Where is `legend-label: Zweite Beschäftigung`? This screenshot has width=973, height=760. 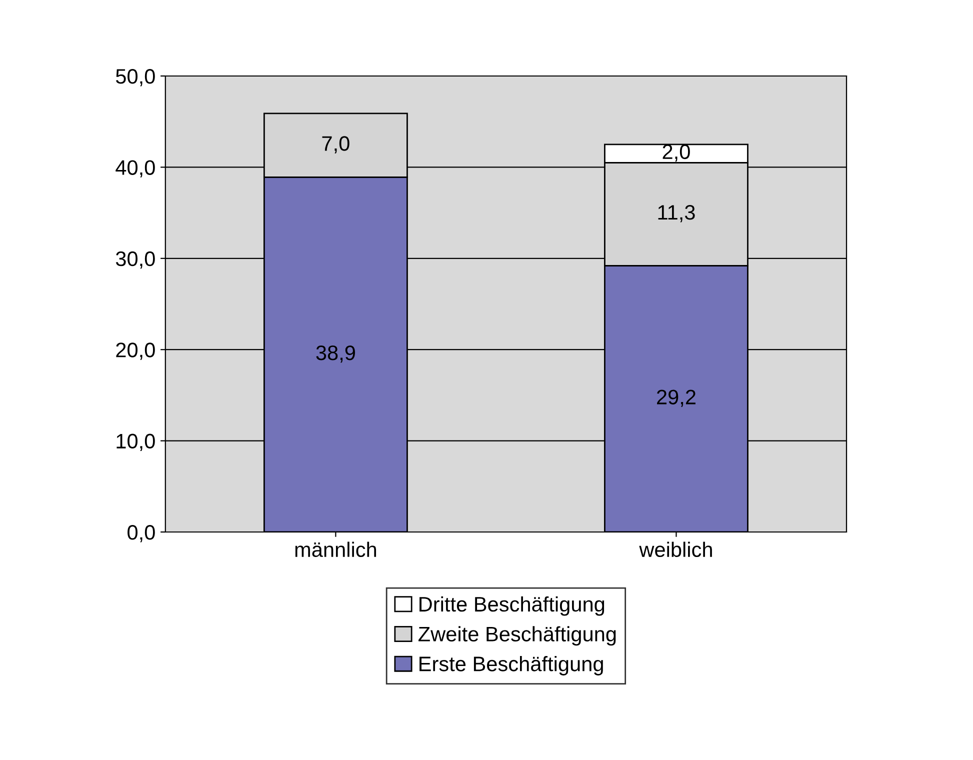 legend-label: Zweite Beschäftigung is located at coordinates (517, 636).